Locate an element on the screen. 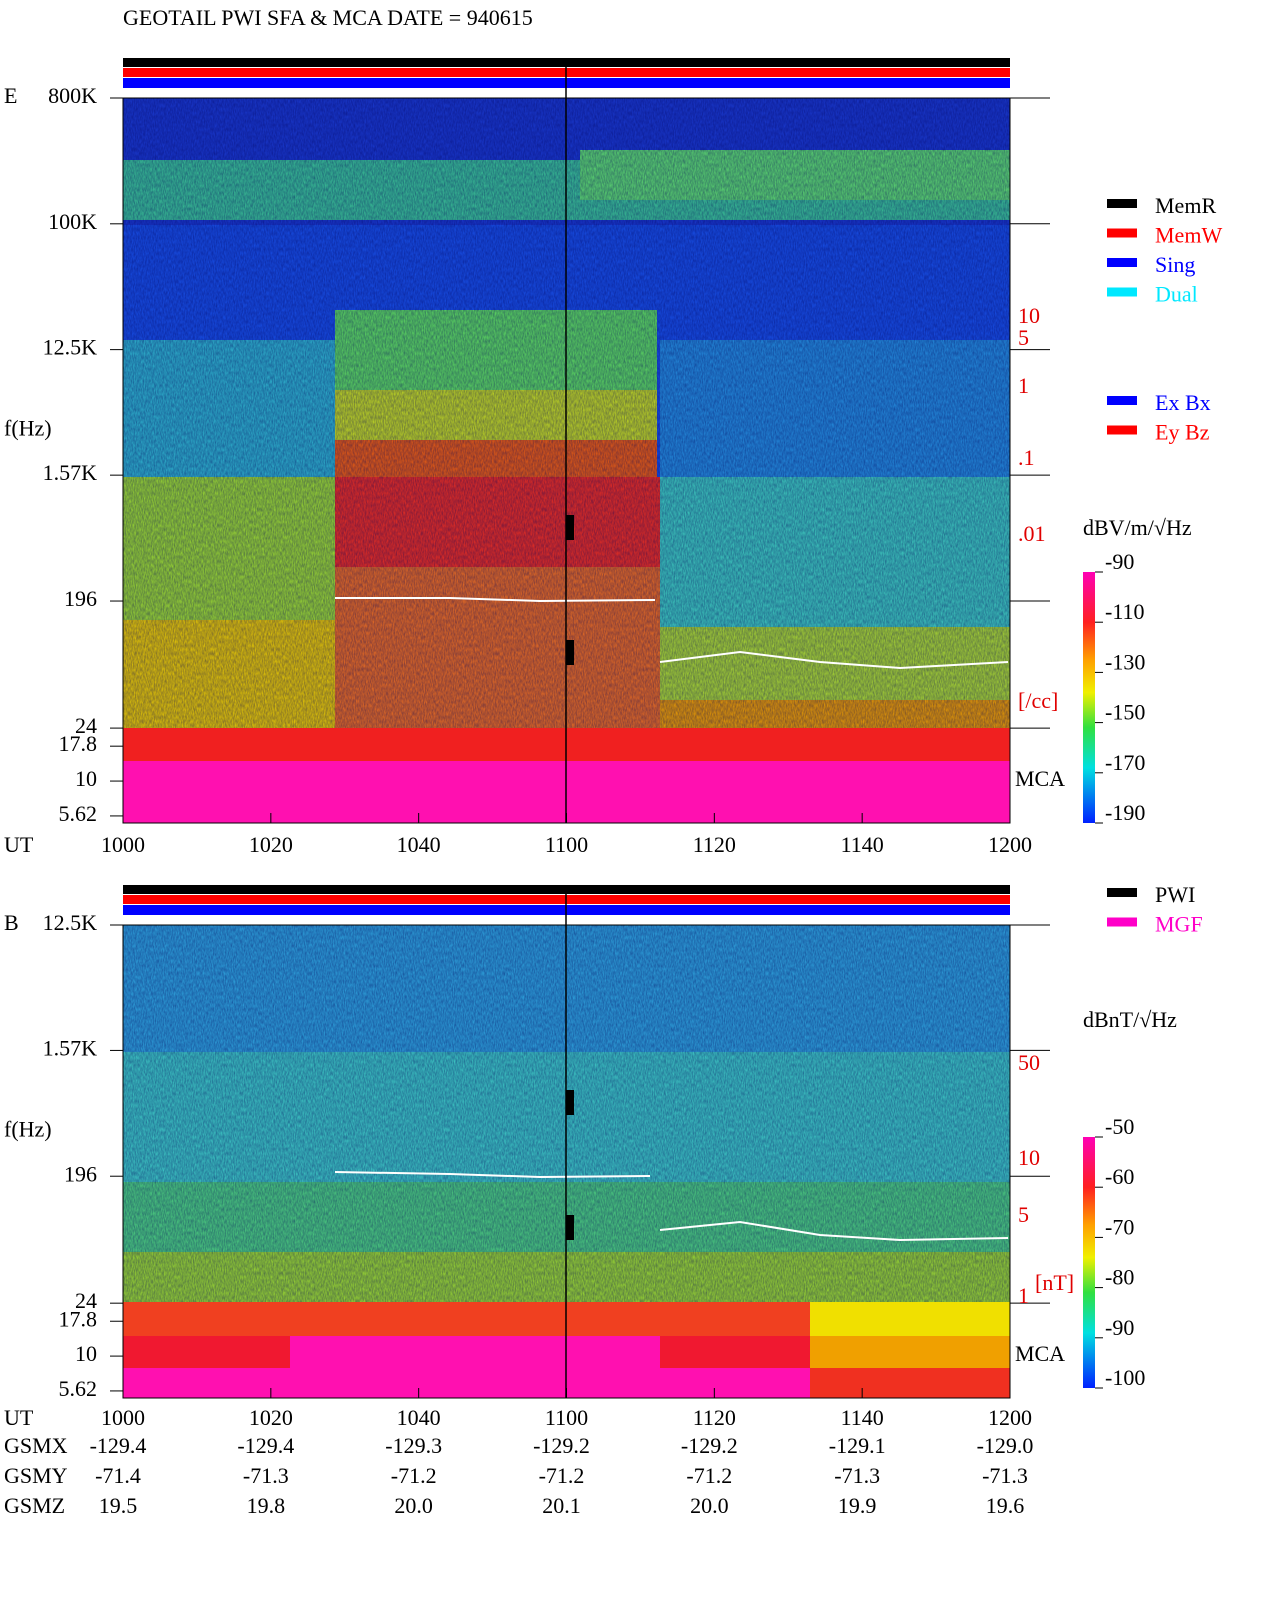 This screenshot has height=1598, width=1280. legend-label: Ex Bx is located at coordinates (1183, 402).